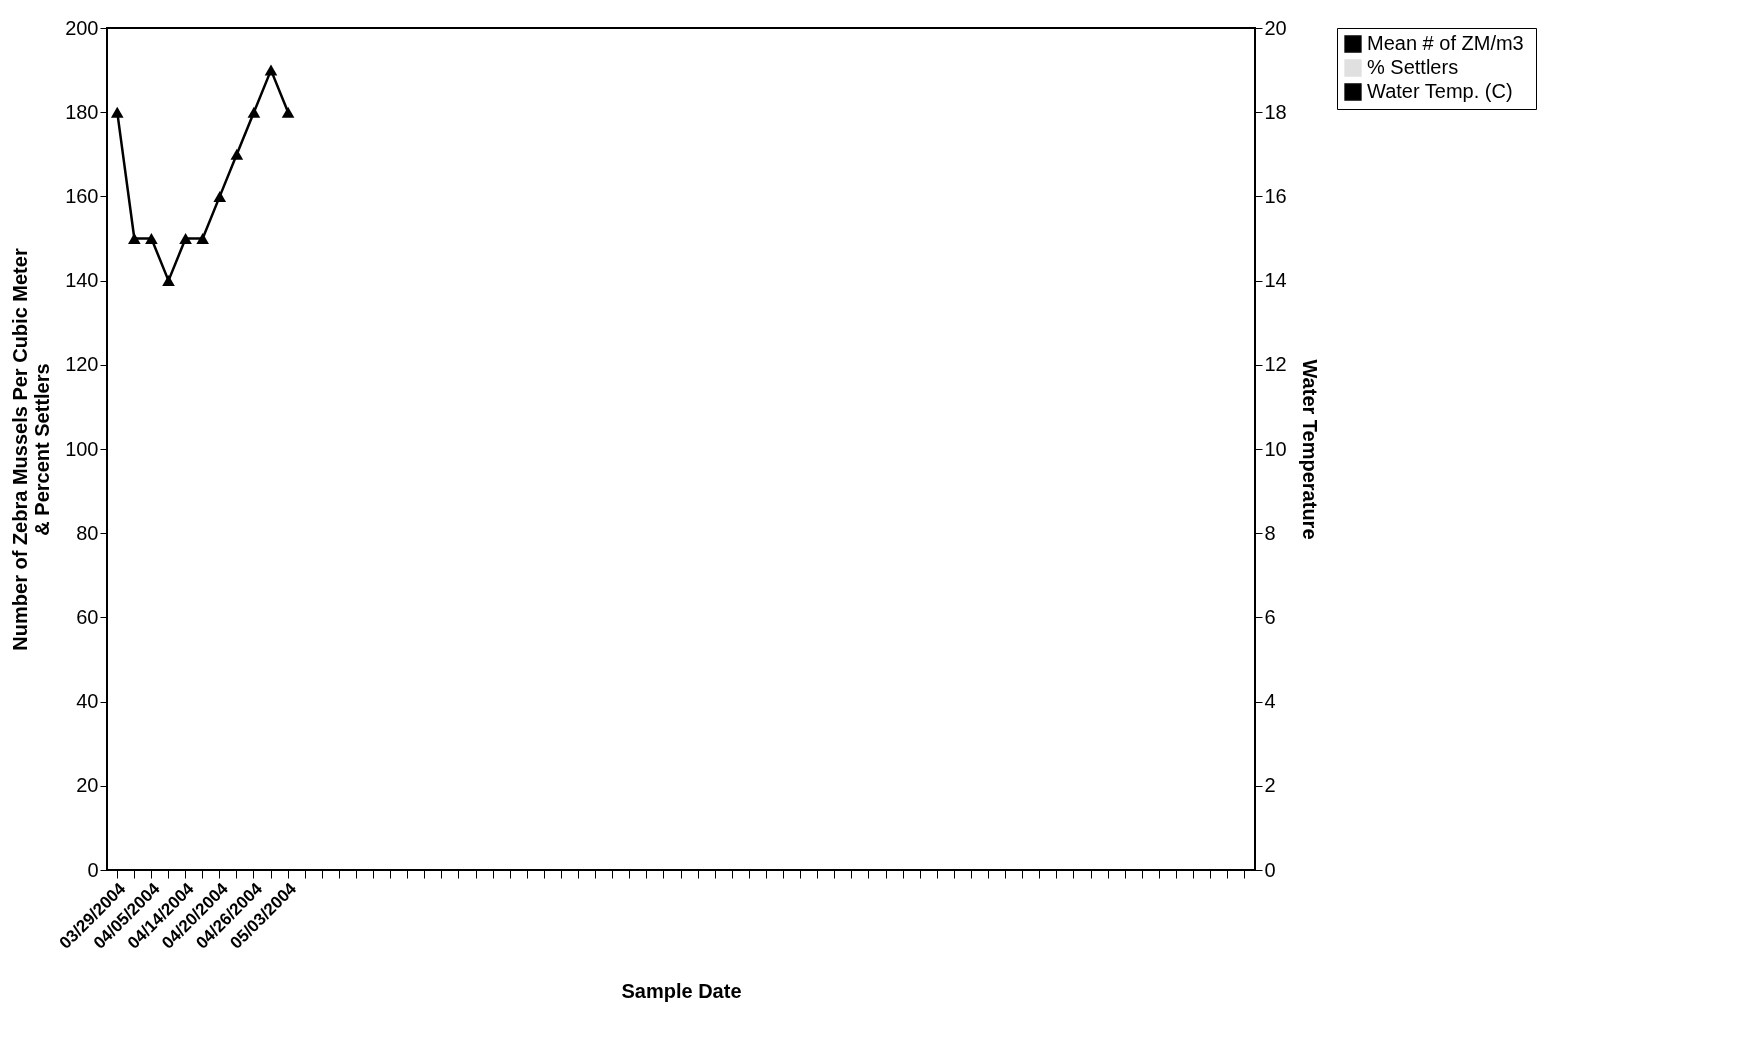 Image resolution: width=1749 pixels, height=1043 pixels. What do you see at coordinates (82, 364) in the screenshot?
I see `y-tick-label: 120` at bounding box center [82, 364].